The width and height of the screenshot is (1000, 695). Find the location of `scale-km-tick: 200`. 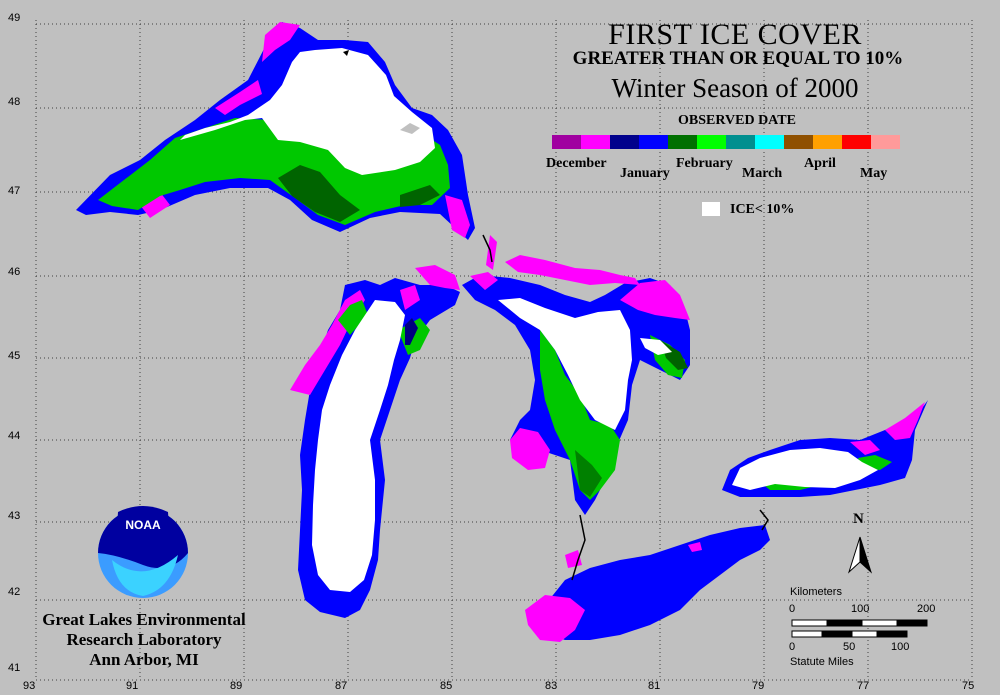

scale-km-tick: 200 is located at coordinates (926, 609).